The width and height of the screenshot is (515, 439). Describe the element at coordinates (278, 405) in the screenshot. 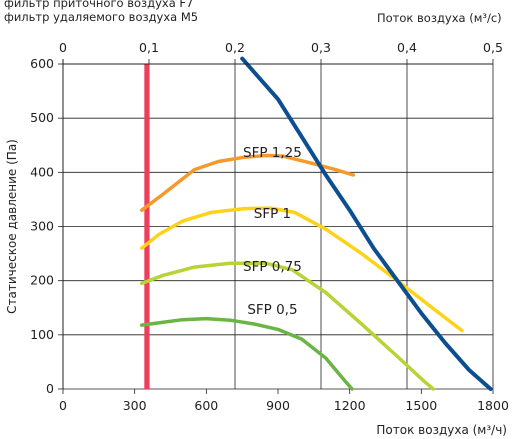

I see `x-tick-label-900: 900` at that location.